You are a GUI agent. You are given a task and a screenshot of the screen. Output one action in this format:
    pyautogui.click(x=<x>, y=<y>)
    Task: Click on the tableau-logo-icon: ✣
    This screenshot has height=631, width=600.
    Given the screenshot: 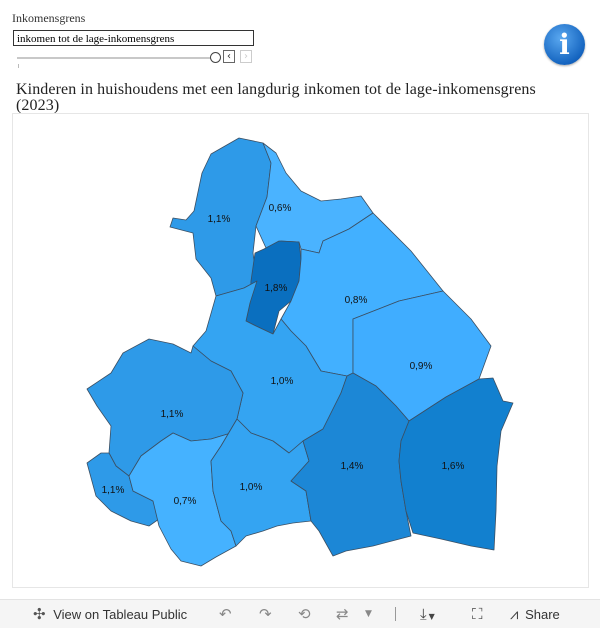 What is the action you would take?
    pyautogui.click(x=39, y=614)
    